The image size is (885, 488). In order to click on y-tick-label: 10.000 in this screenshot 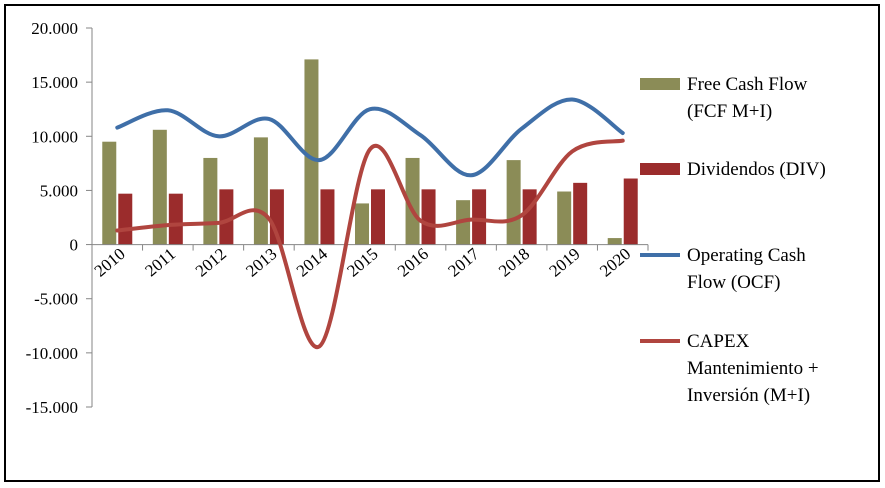, I will do `click(54, 136)`.